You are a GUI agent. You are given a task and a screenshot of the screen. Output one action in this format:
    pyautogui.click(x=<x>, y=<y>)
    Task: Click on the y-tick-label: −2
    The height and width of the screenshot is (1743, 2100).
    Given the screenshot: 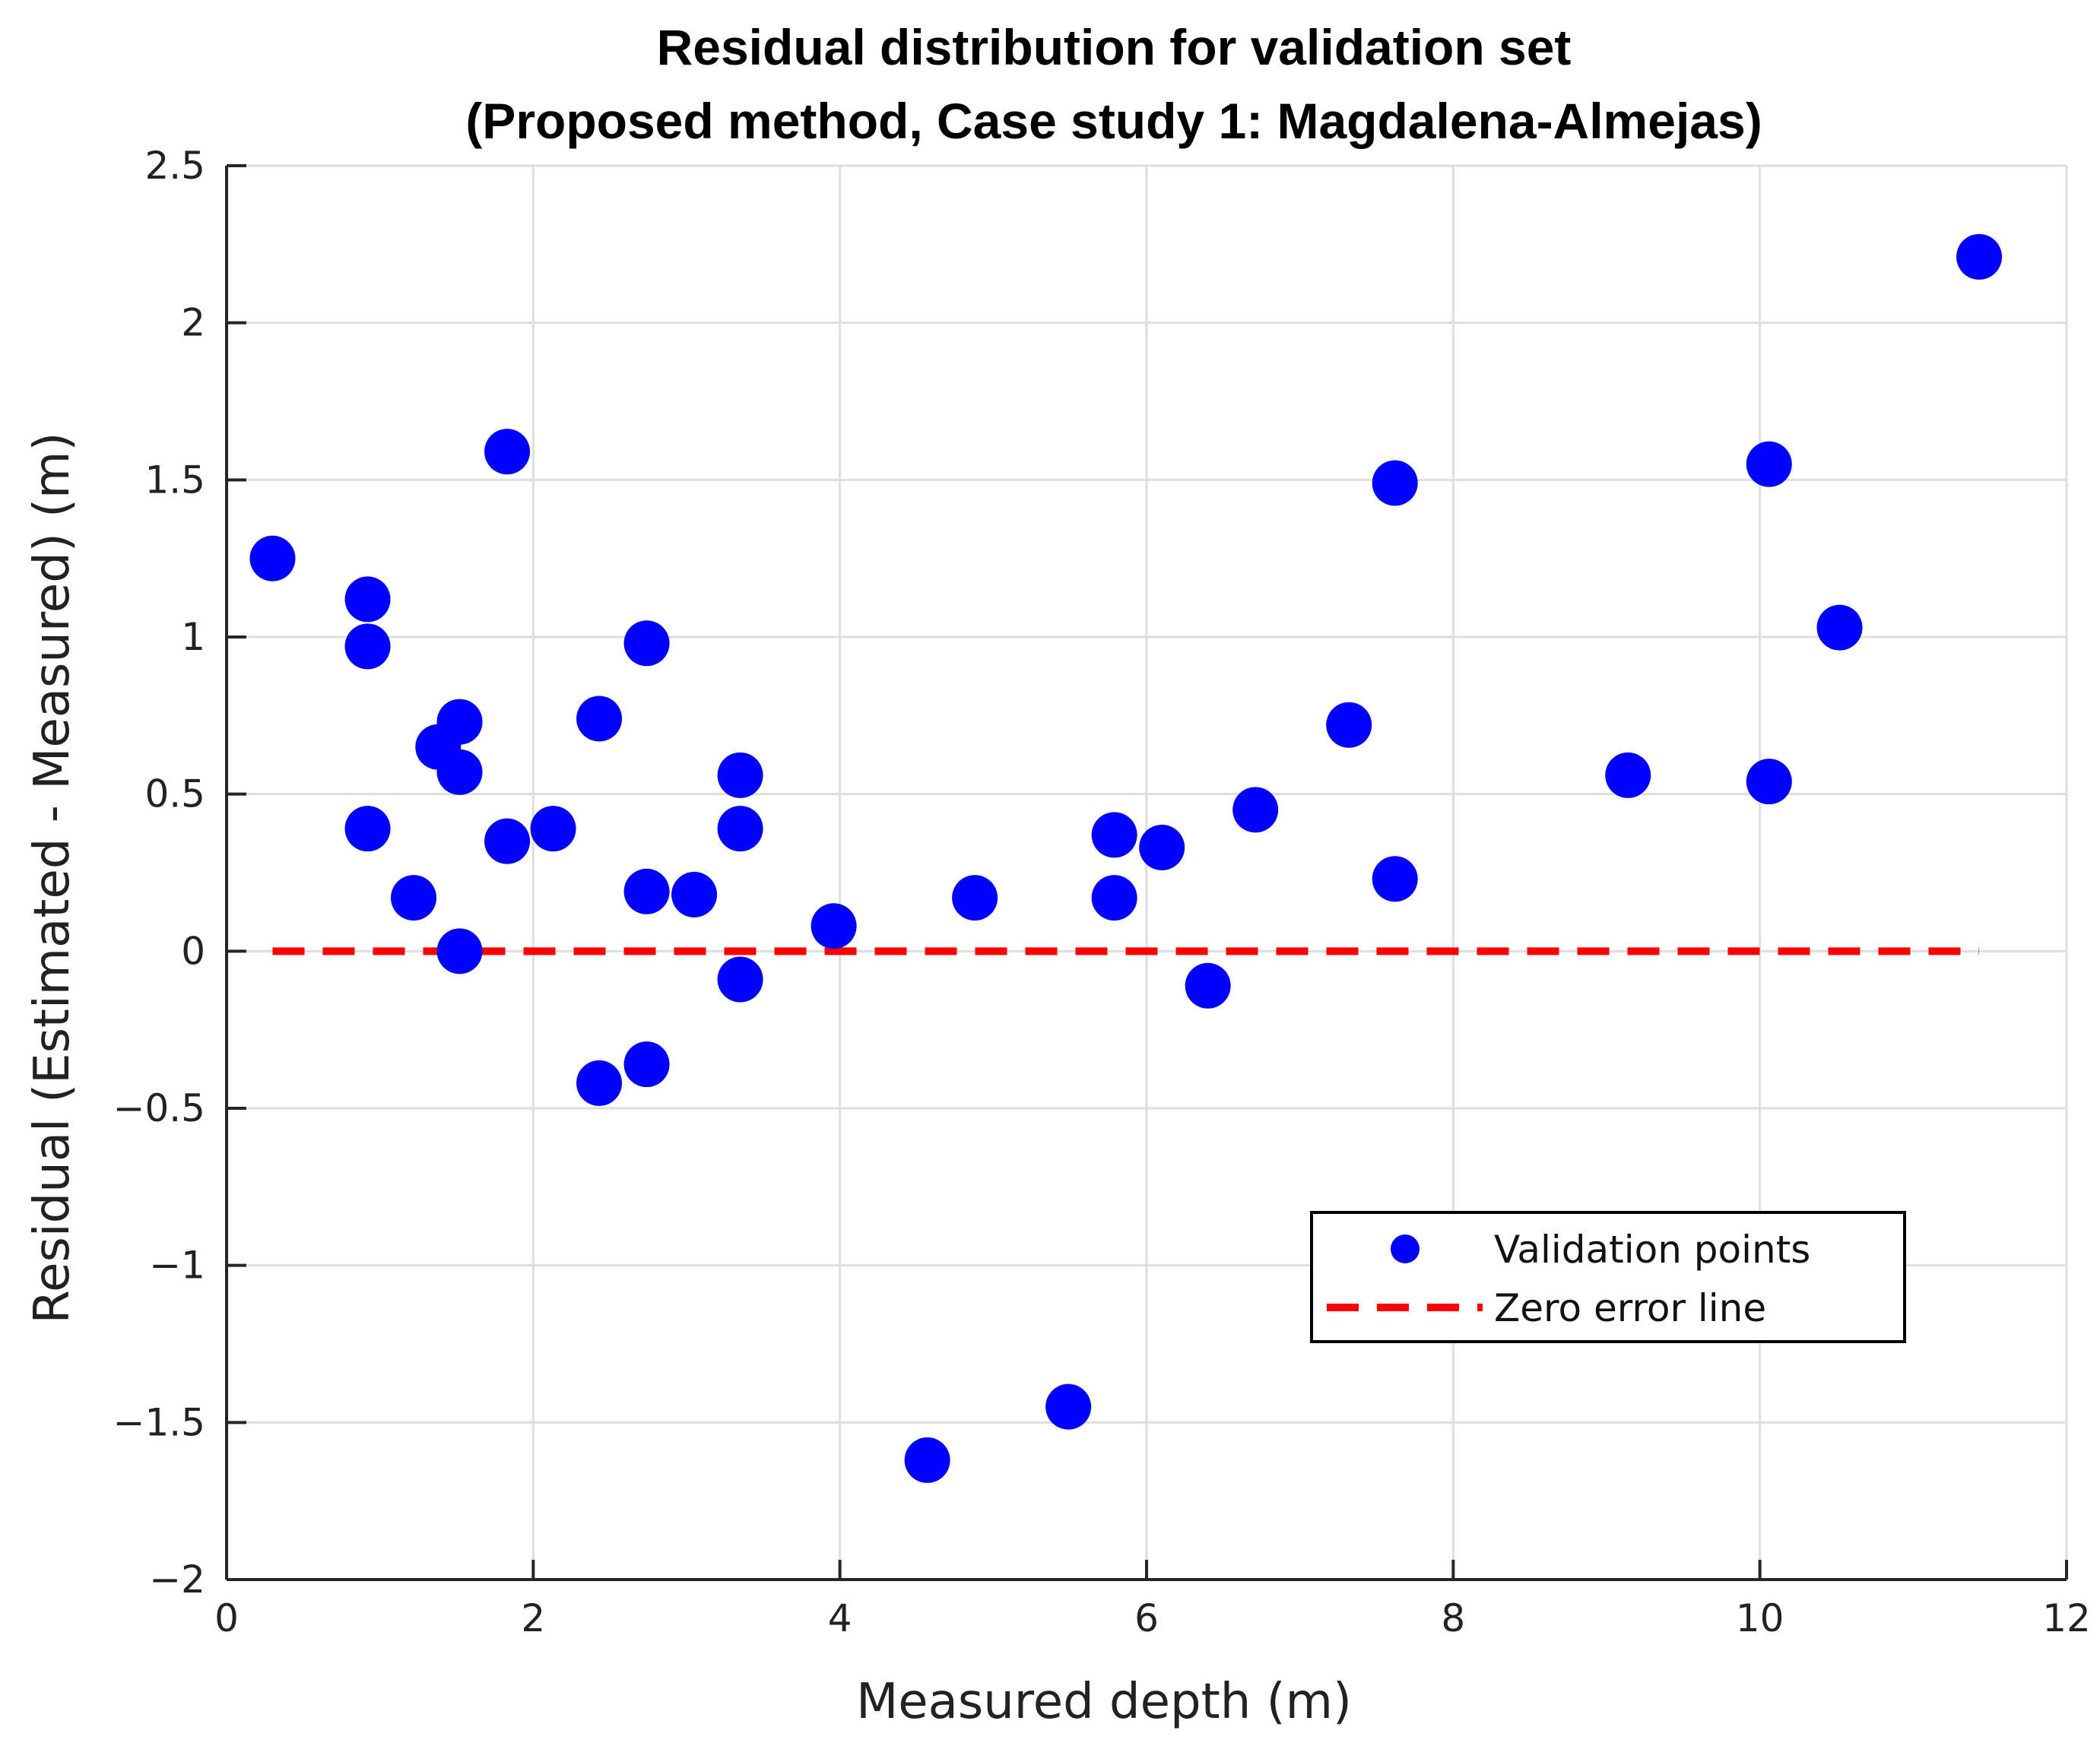 What is the action you would take?
    pyautogui.click(x=177, y=1580)
    